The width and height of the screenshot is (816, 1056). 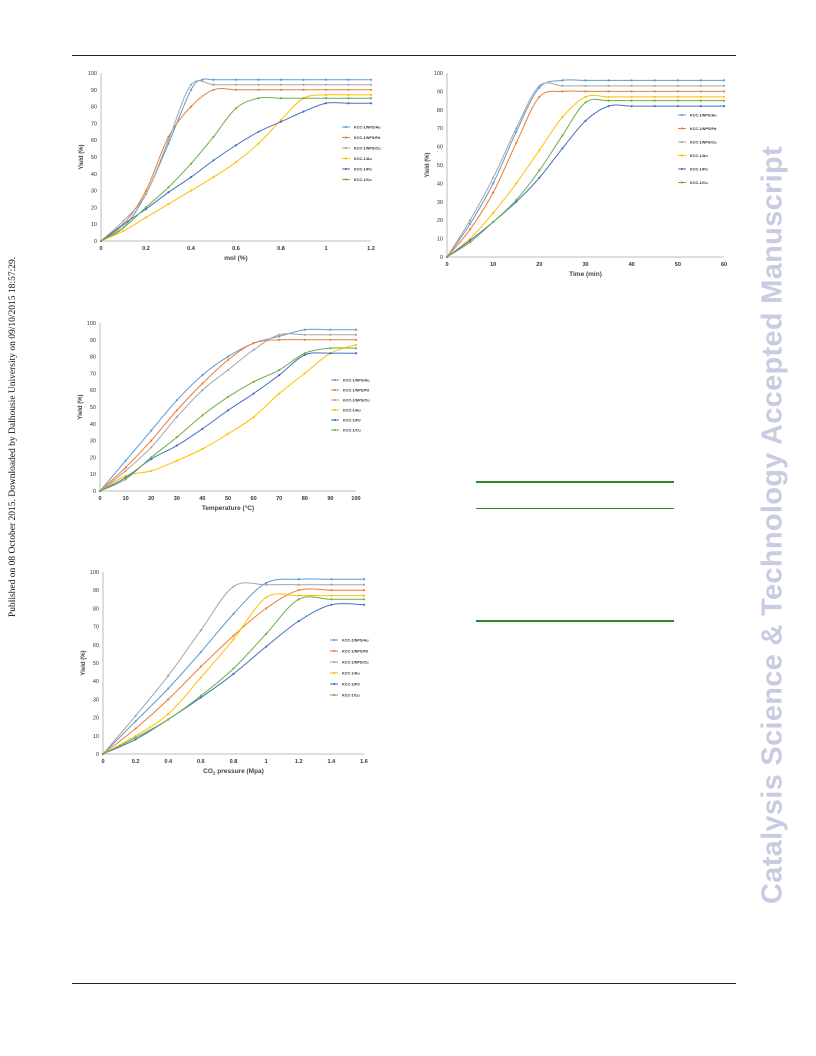 I want to click on y-tick-label: 80, so click(x=96, y=609).